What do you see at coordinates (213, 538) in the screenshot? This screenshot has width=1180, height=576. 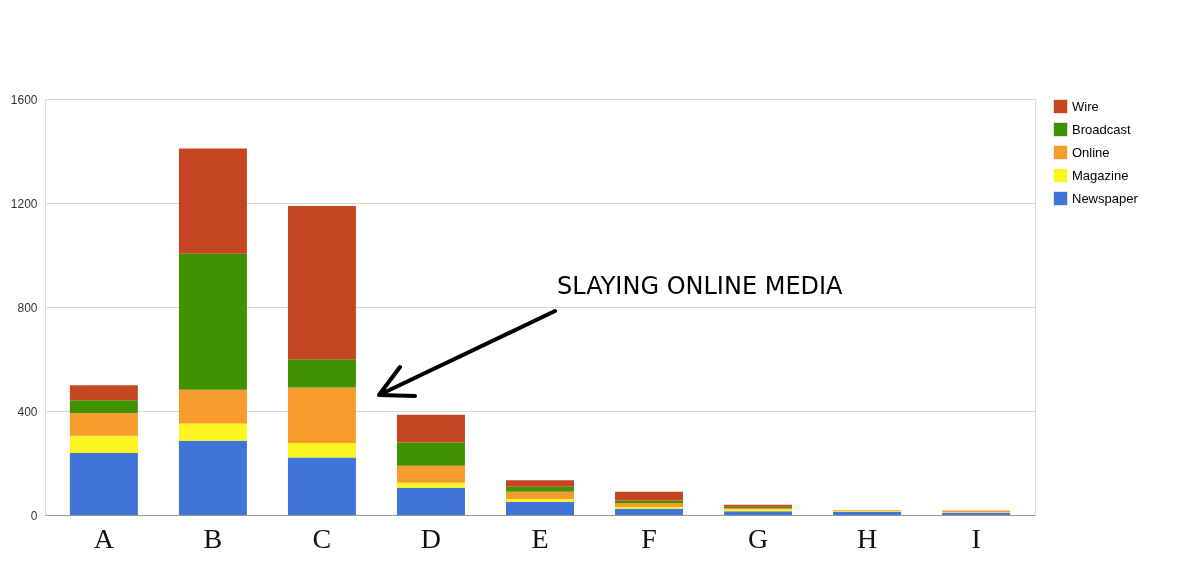 I see `x-tick-label: B` at bounding box center [213, 538].